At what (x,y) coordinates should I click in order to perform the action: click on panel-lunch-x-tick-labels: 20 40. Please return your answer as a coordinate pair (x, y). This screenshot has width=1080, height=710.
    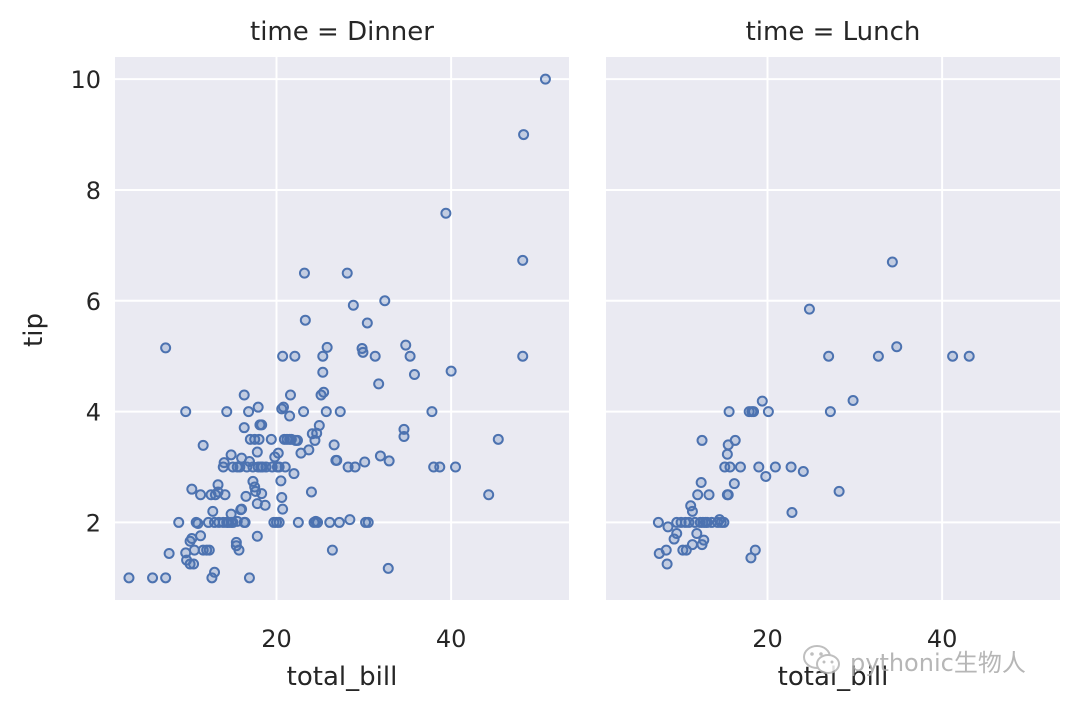
    Looking at the image, I should click on (854, 639).